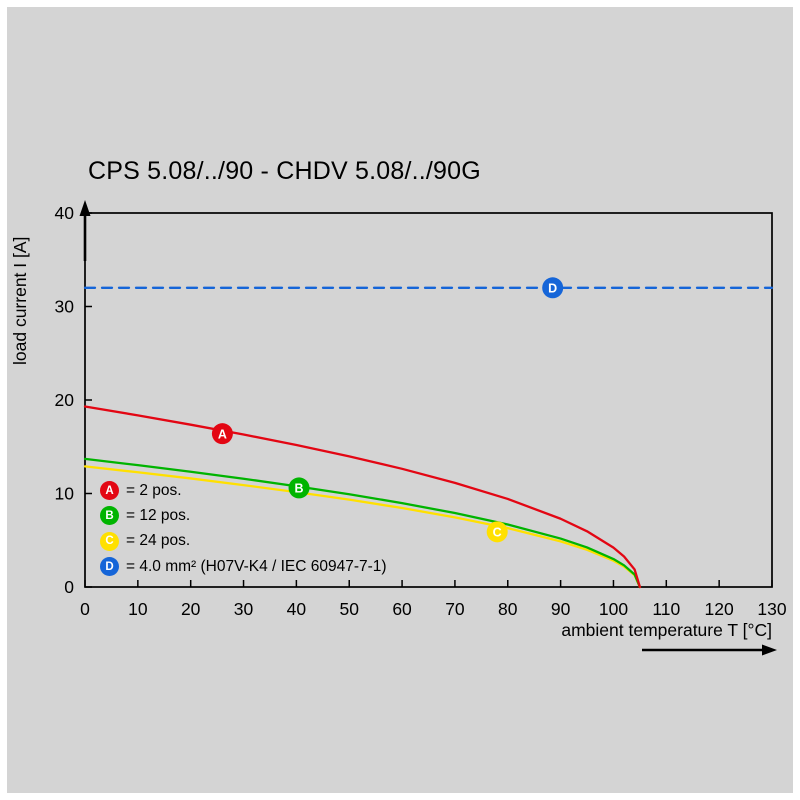 Image resolution: width=800 pixels, height=800 pixels. What do you see at coordinates (349, 609) in the screenshot?
I see `x-tick-label: 50` at bounding box center [349, 609].